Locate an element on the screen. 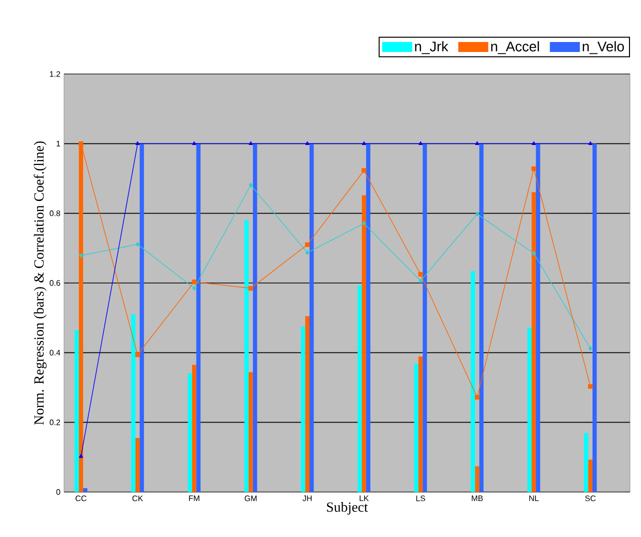 The image size is (641, 537). legend-label: n_Velo is located at coordinates (603, 47).